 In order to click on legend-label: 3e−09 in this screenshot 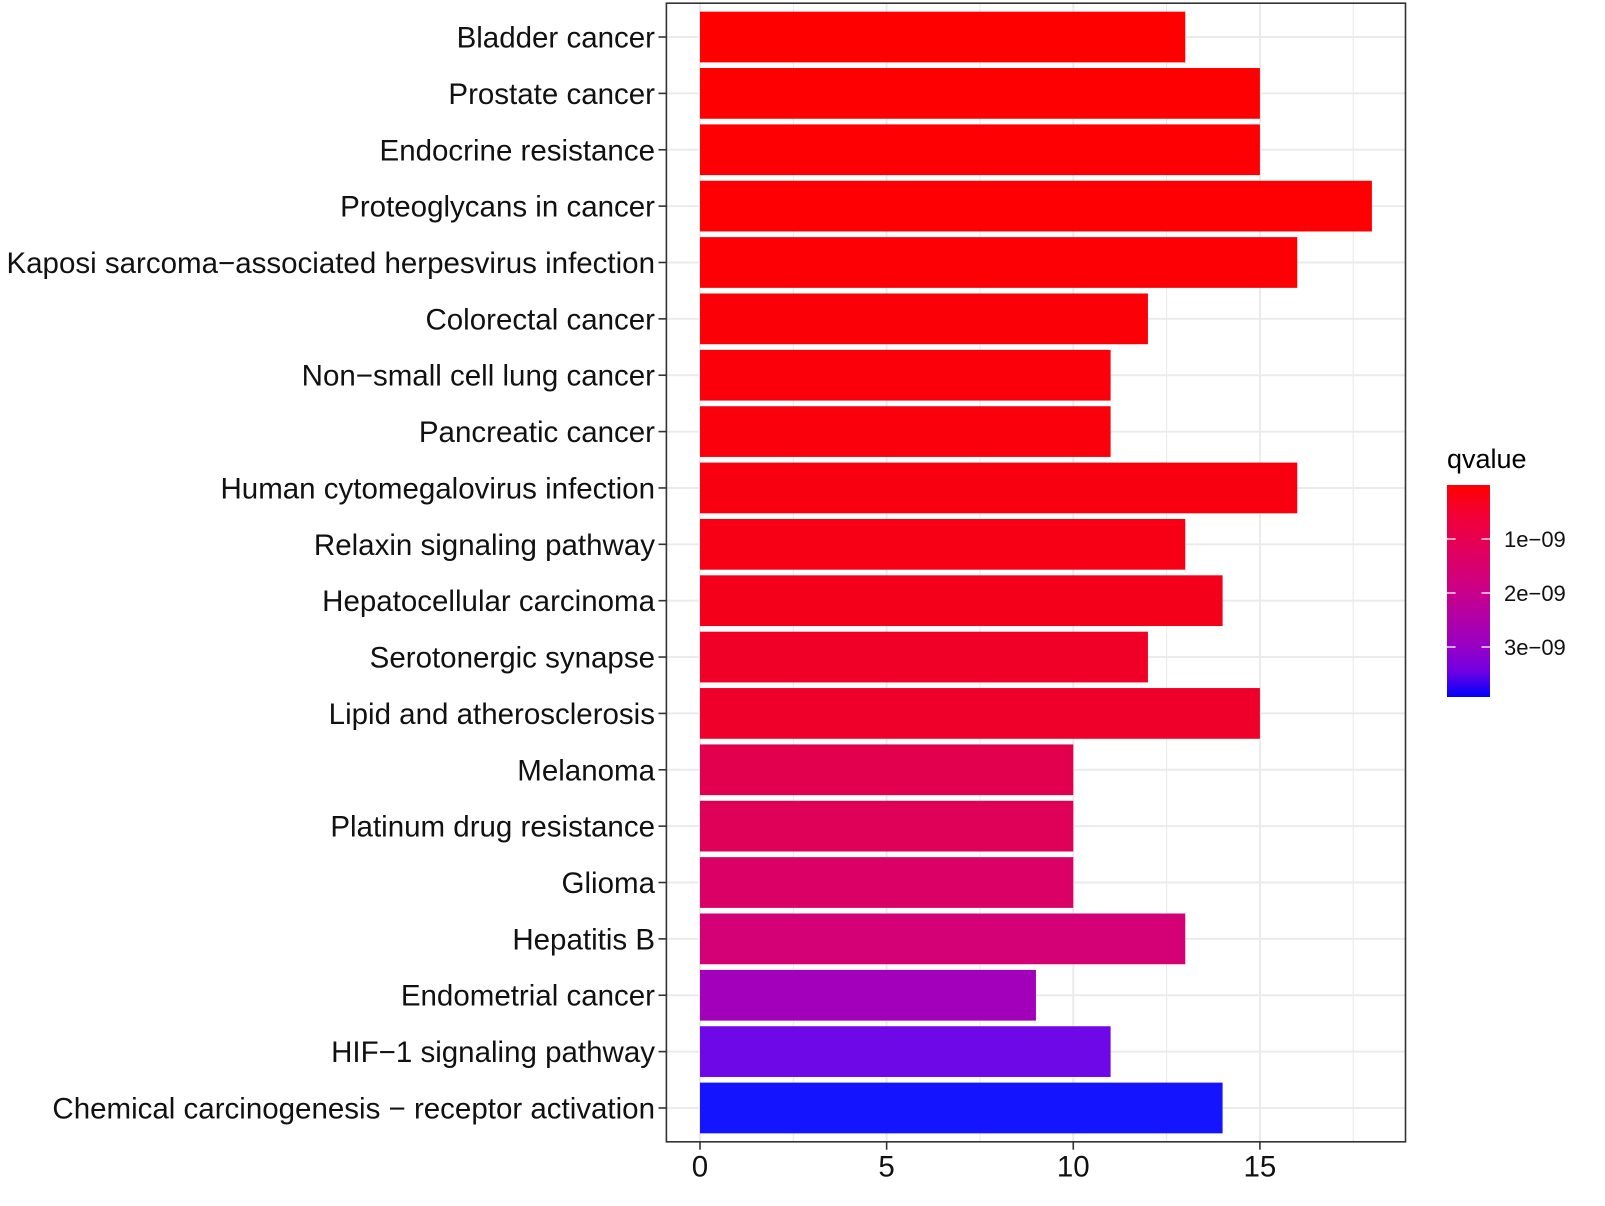, I will do `click(1535, 647)`.